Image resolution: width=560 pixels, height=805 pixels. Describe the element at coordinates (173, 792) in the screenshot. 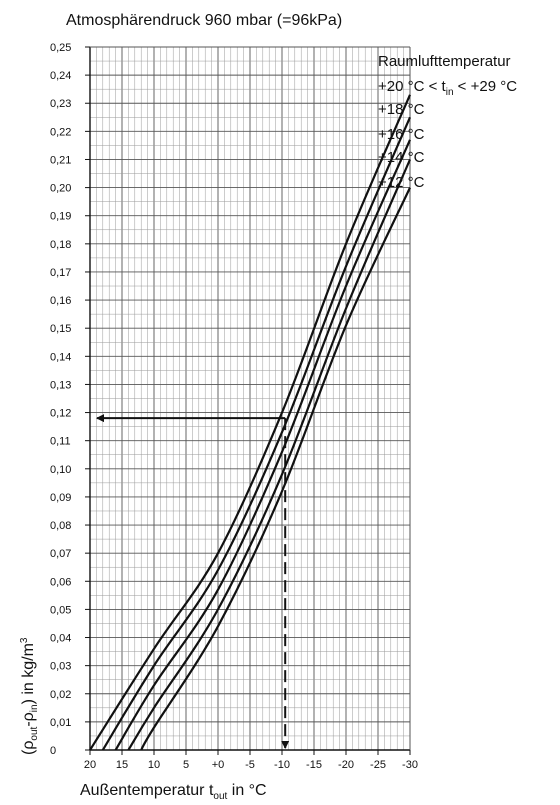

I see `x-axis-label: Außentemperatur tout in °C` at that location.